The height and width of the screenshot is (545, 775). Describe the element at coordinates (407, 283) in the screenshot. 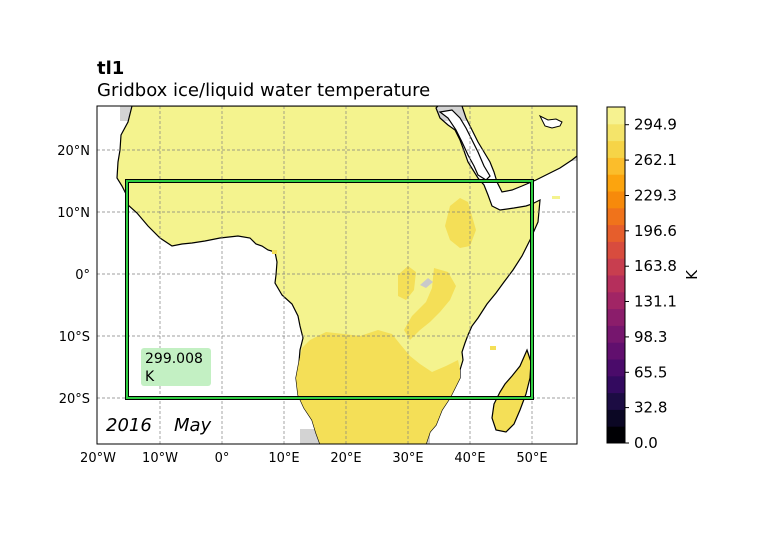

I see `warm-region-east-africa` at that location.